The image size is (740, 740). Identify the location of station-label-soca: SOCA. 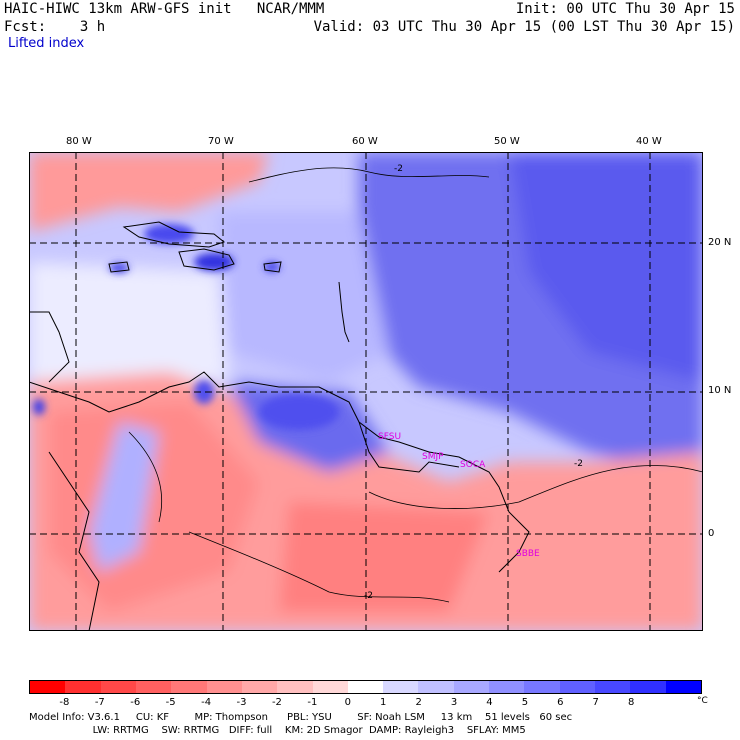
(473, 465).